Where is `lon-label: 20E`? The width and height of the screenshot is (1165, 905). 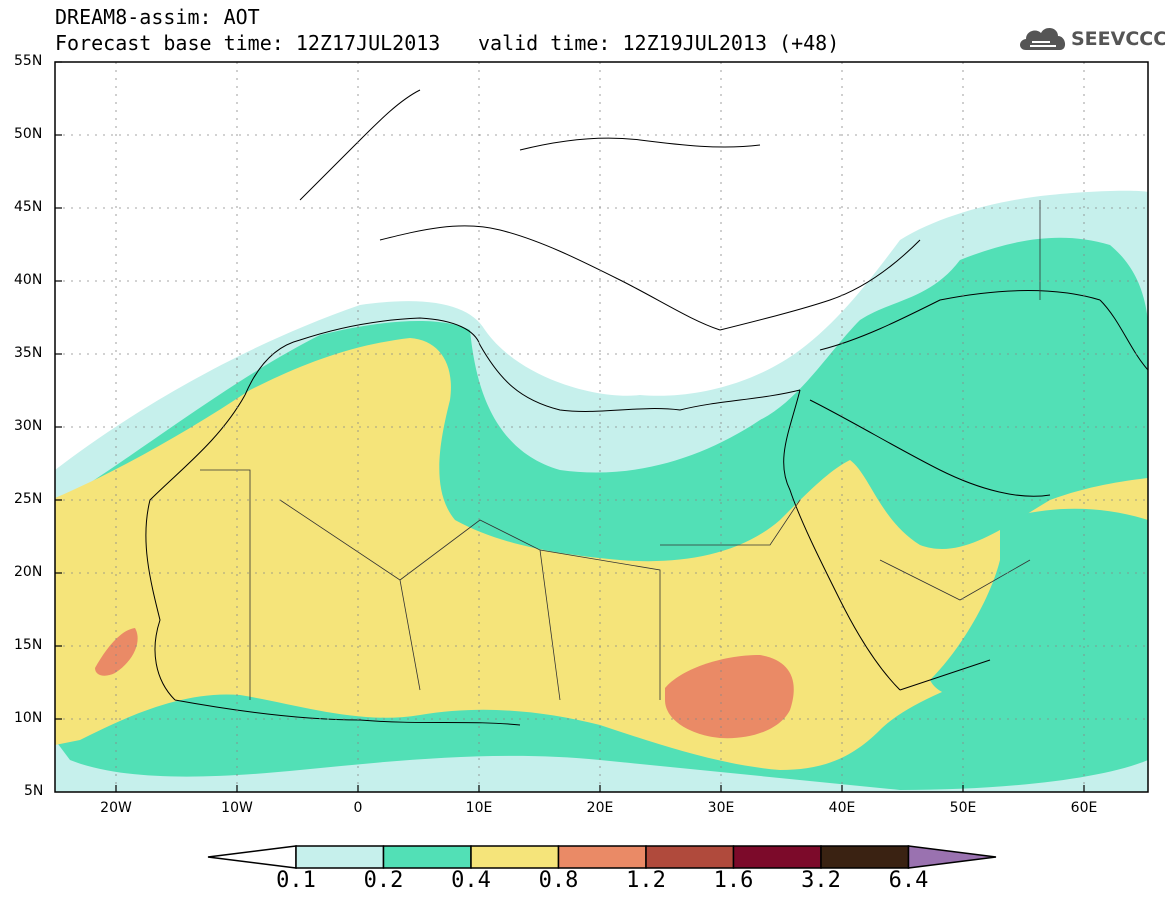
lon-label: 20E is located at coordinates (600, 808).